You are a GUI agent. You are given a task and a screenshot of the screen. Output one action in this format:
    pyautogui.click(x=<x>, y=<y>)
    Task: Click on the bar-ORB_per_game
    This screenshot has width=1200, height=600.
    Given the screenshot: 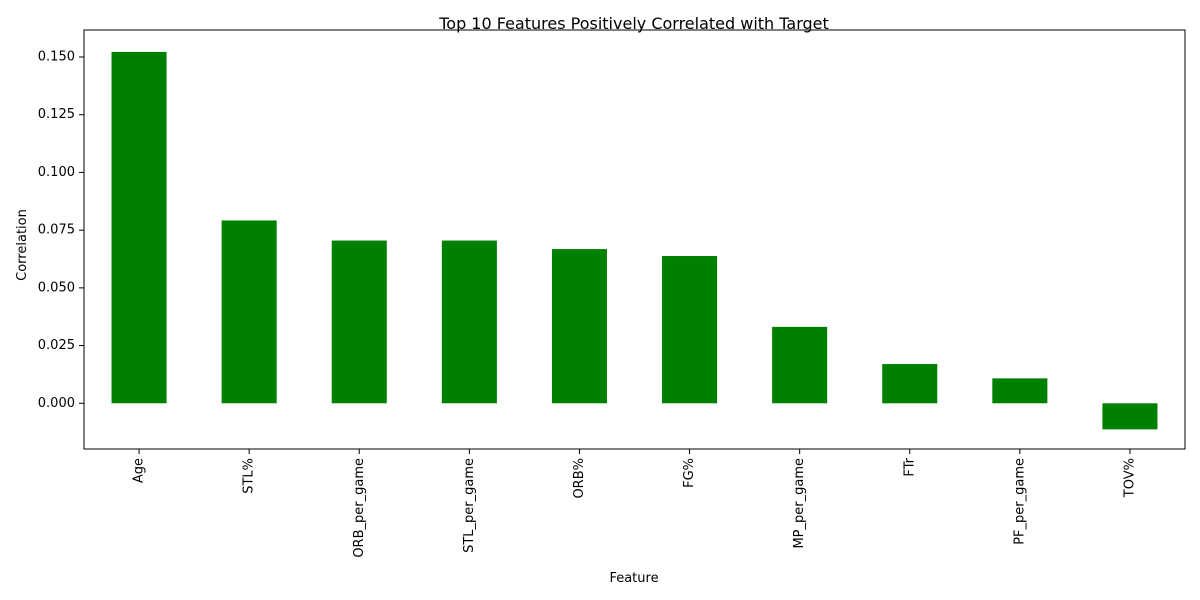 What is the action you would take?
    pyautogui.click(x=359, y=322)
    